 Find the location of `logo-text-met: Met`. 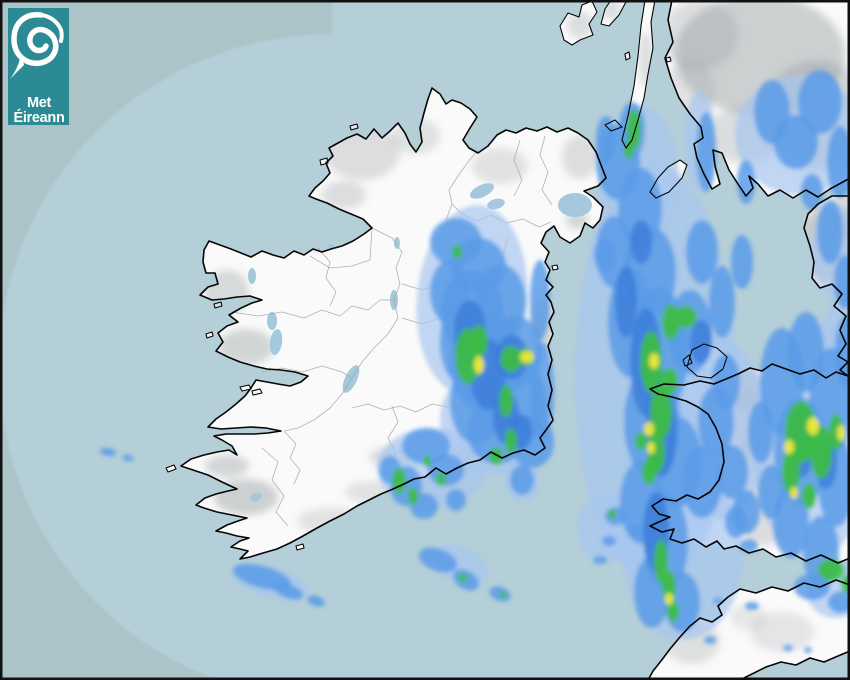

logo-text-met: Met is located at coordinates (39, 103).